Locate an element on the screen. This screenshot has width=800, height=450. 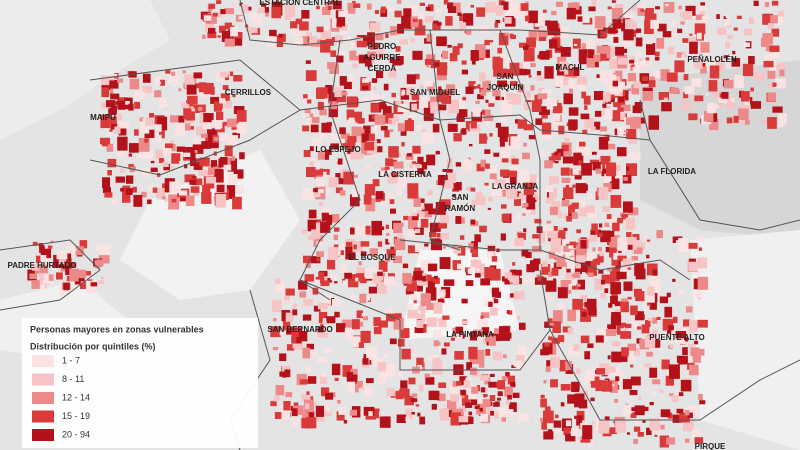
commune-label: PEÑALOLÉN is located at coordinates (712, 59).